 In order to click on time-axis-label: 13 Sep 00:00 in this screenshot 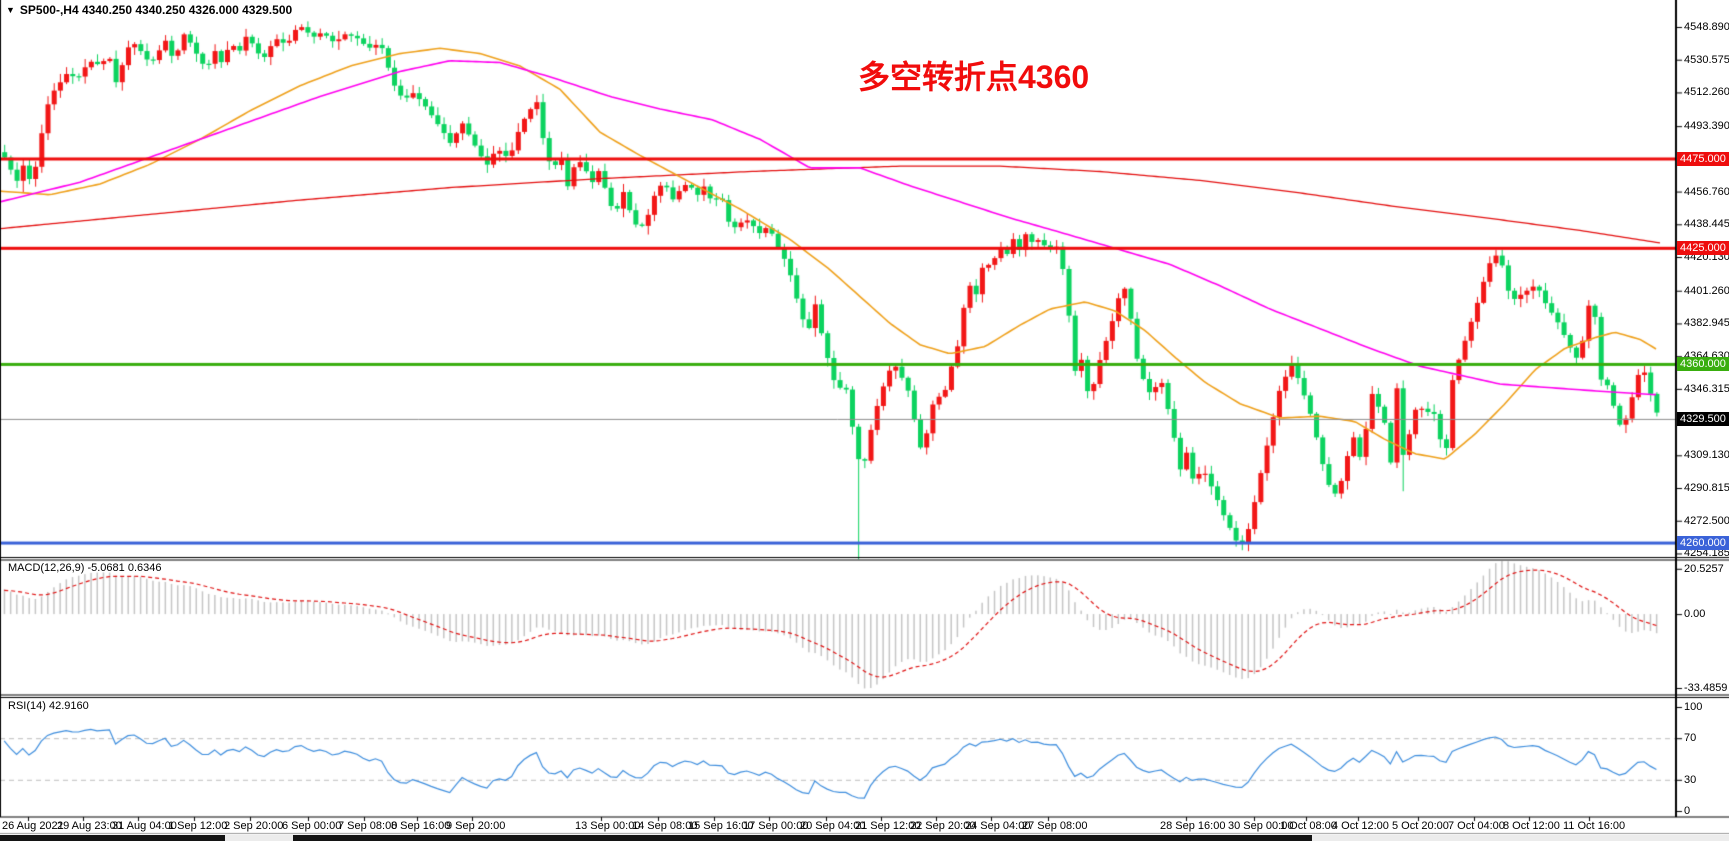, I will do `click(608, 826)`.